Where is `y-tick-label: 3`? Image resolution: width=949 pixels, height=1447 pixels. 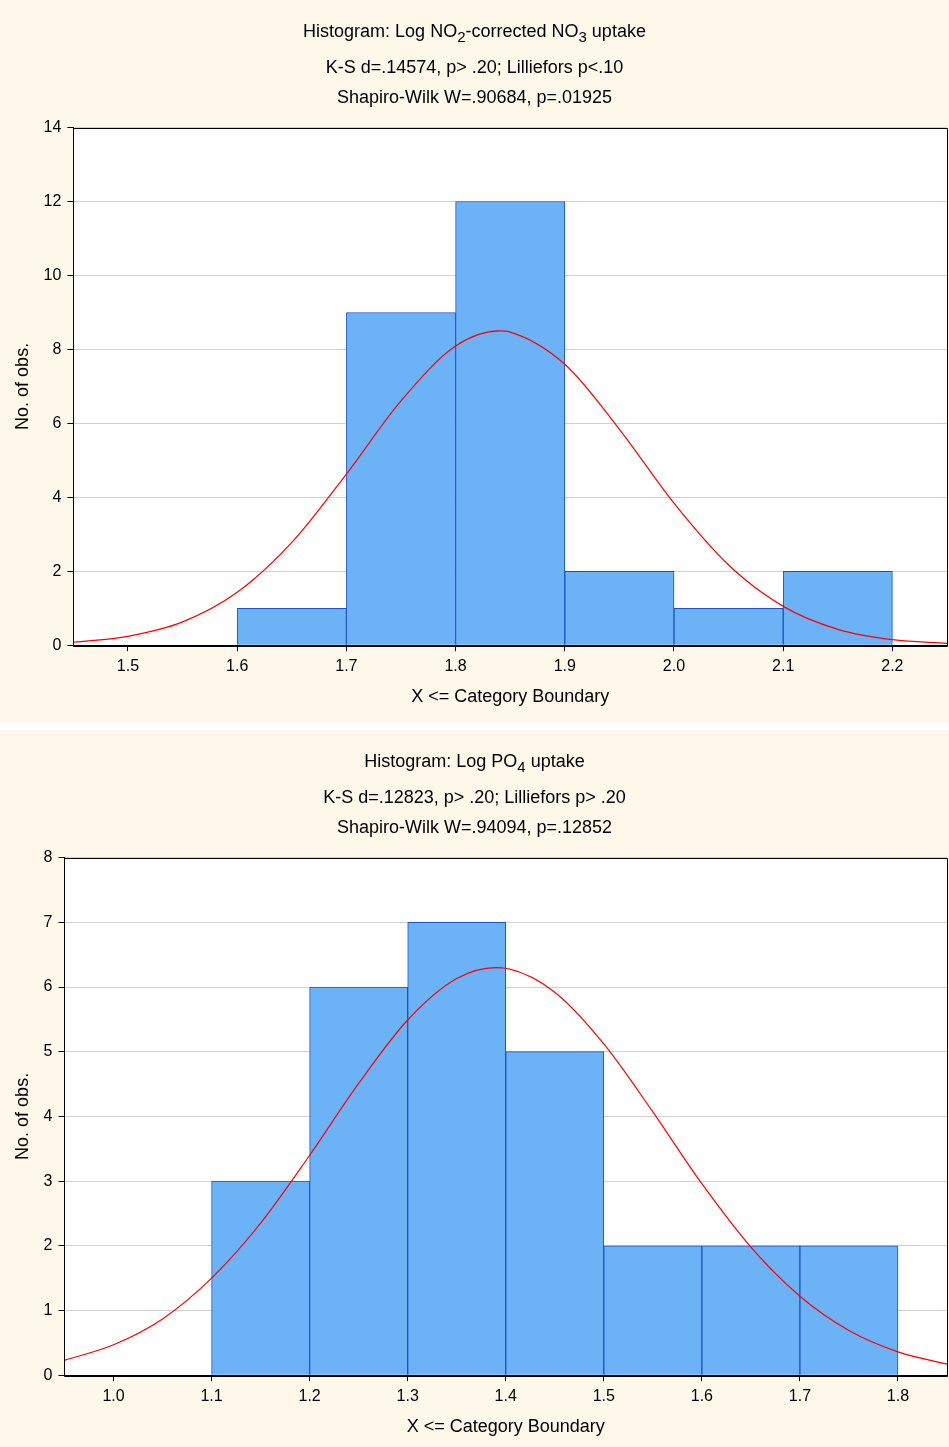
y-tick-label: 3 is located at coordinates (48, 1180).